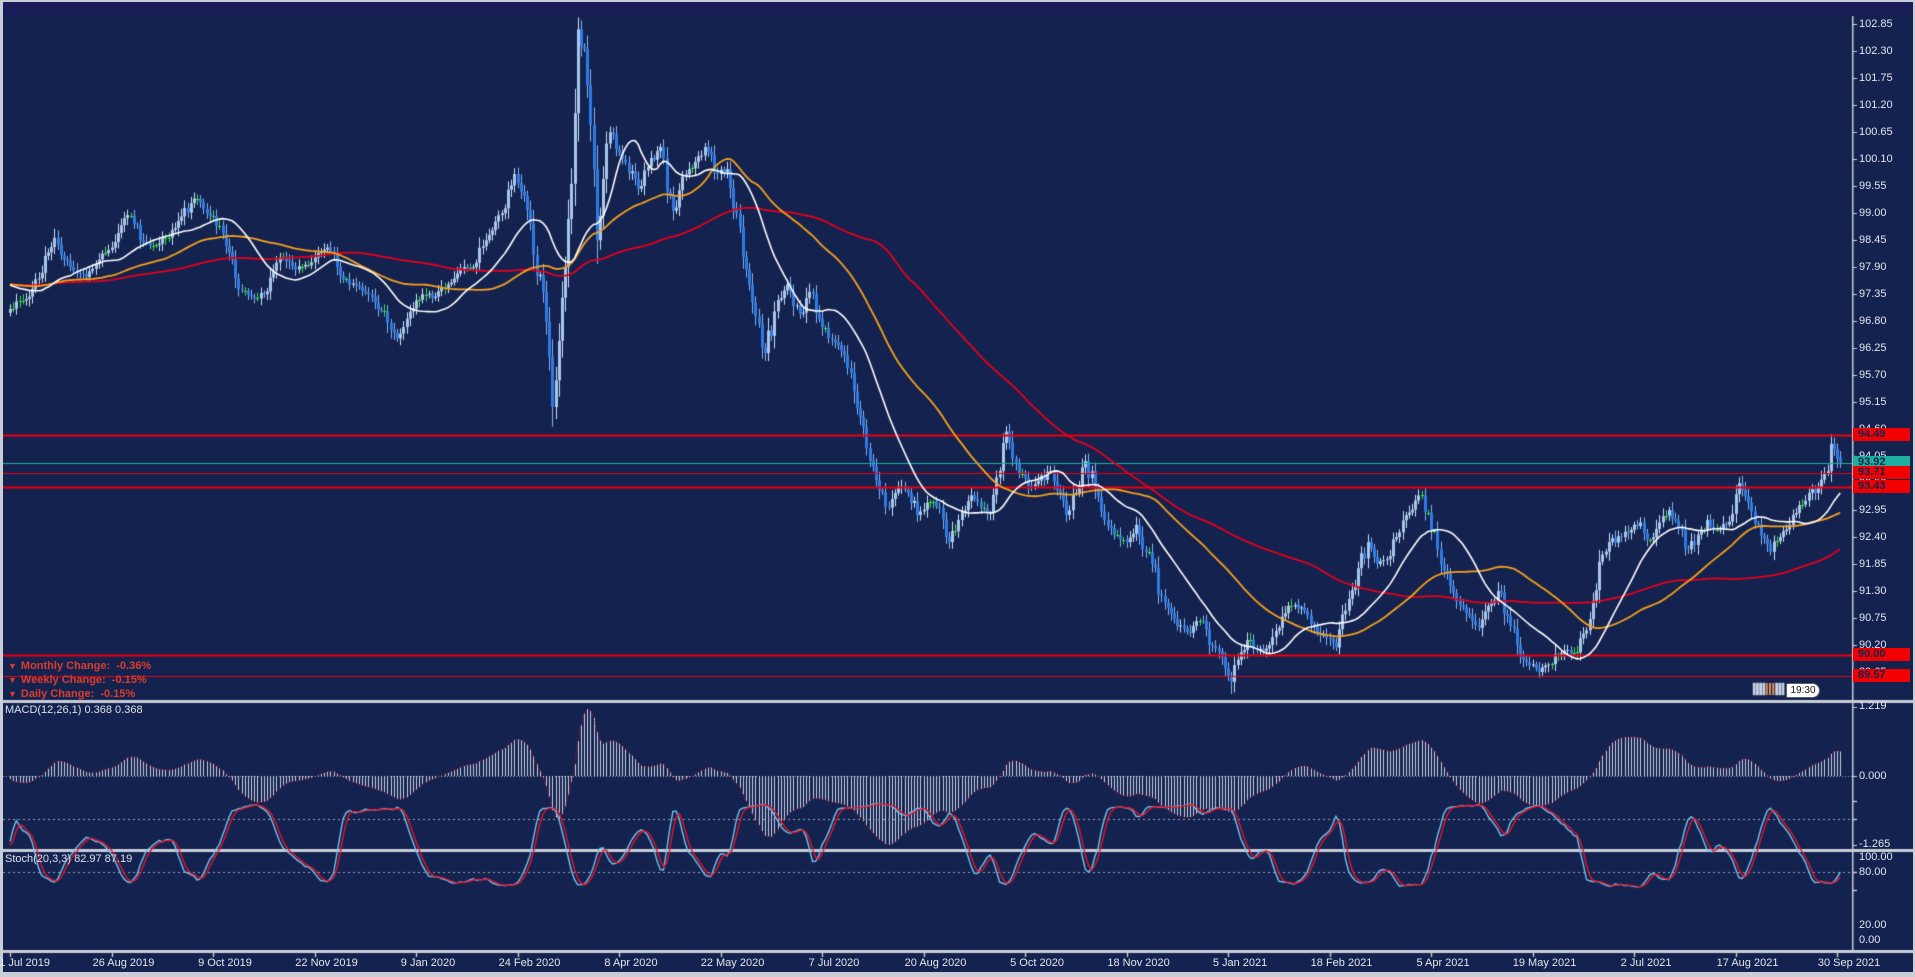  Describe the element at coordinates (1873, 537) in the screenshot. I see `price-axis-tick-label: 92.40` at that location.